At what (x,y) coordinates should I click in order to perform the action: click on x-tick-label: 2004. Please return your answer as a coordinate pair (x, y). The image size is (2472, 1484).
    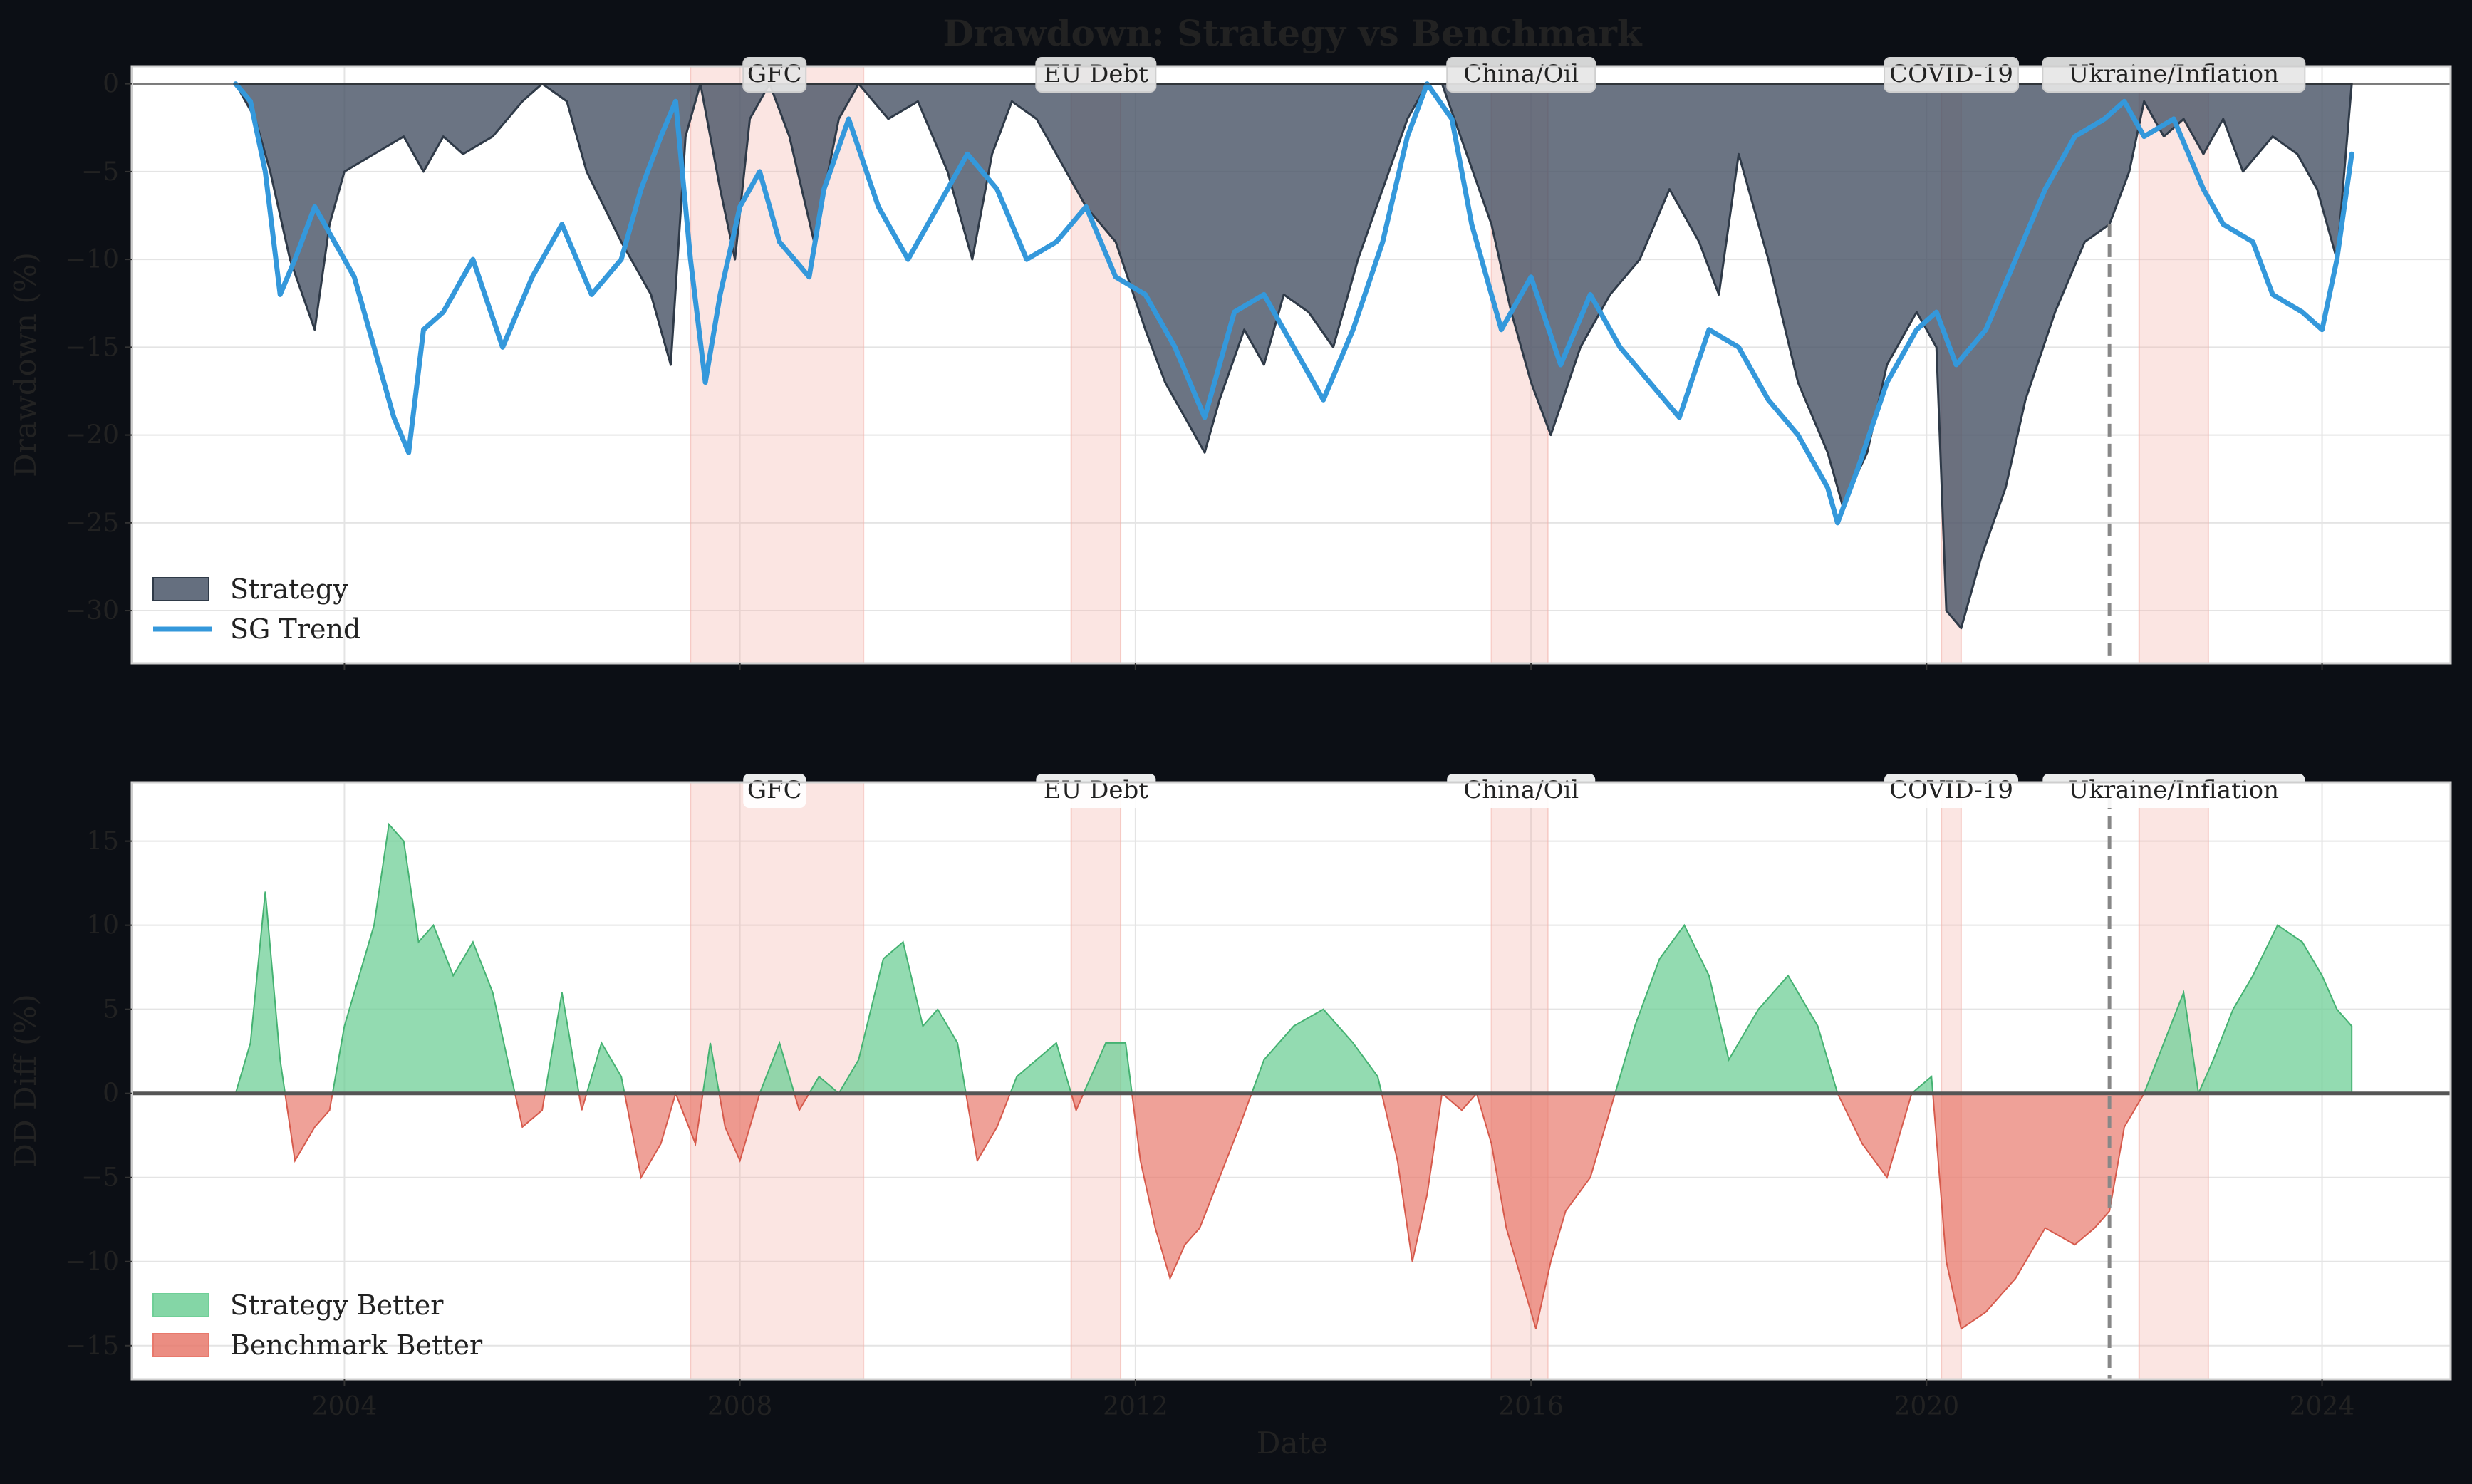
    Looking at the image, I should click on (345, 1406).